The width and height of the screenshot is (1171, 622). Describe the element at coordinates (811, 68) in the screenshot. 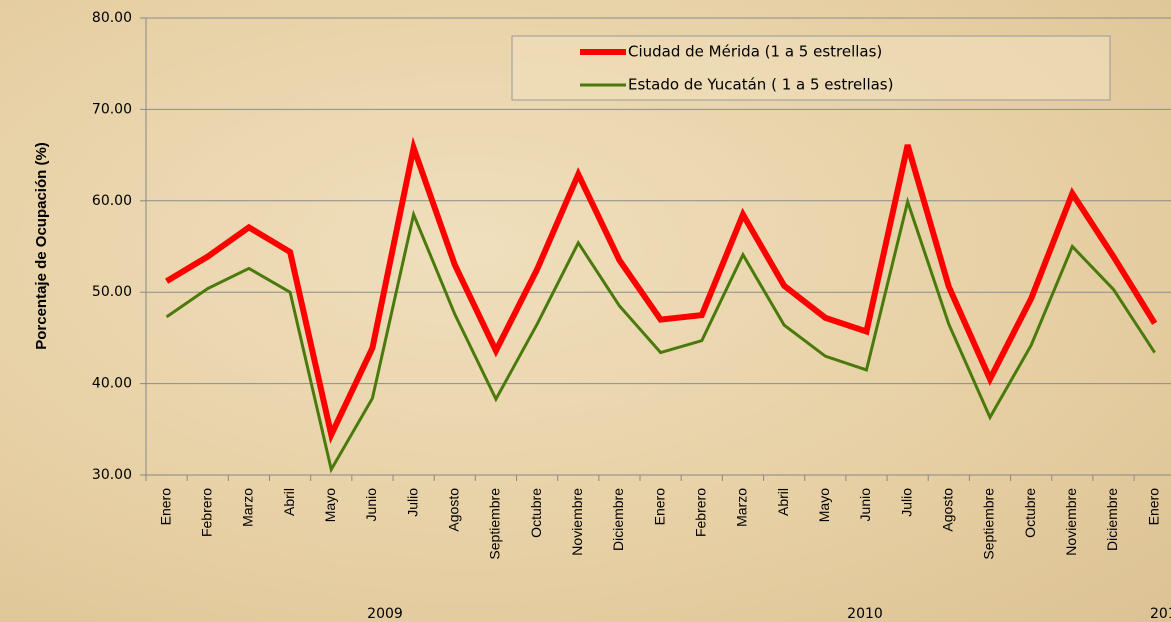

I see `legend-box` at that location.